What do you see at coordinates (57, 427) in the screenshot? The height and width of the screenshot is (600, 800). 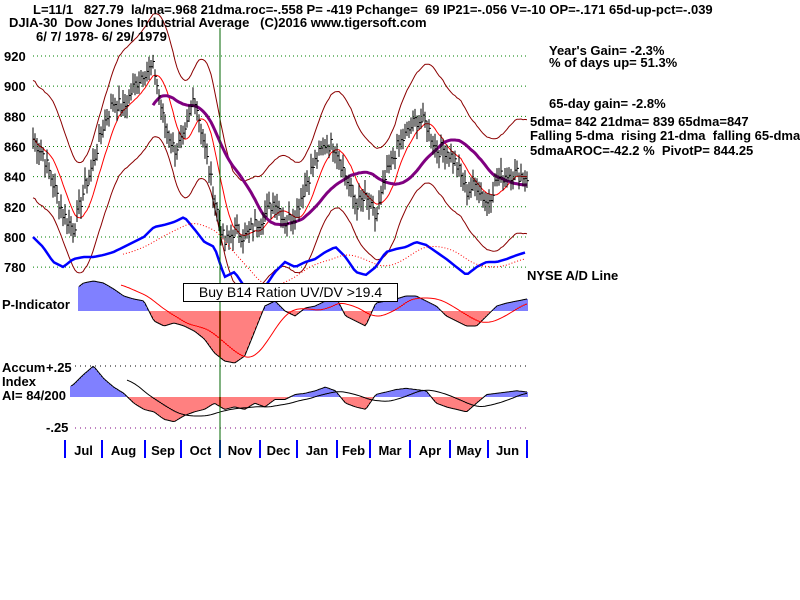 I see `accum-tick-bottom: -.25` at bounding box center [57, 427].